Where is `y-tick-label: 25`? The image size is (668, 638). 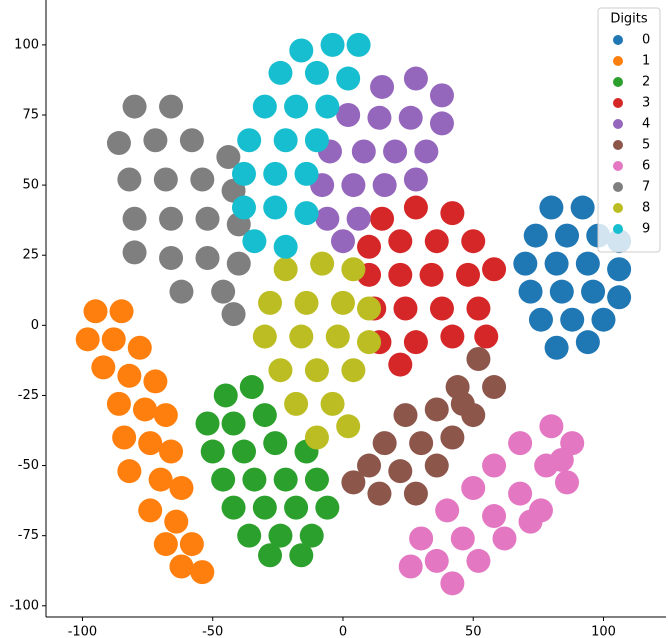 y-tick-label: 25 is located at coordinates (30, 255).